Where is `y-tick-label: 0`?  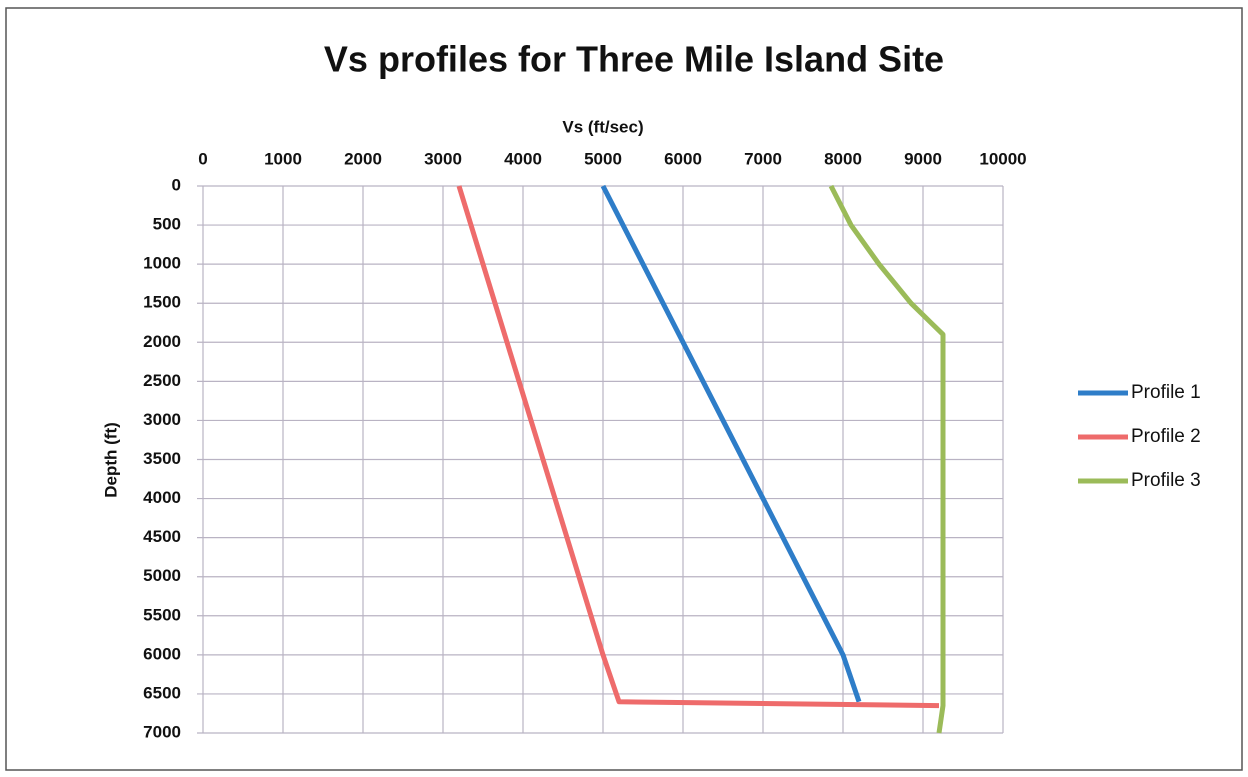 y-tick-label: 0 is located at coordinates (176, 184).